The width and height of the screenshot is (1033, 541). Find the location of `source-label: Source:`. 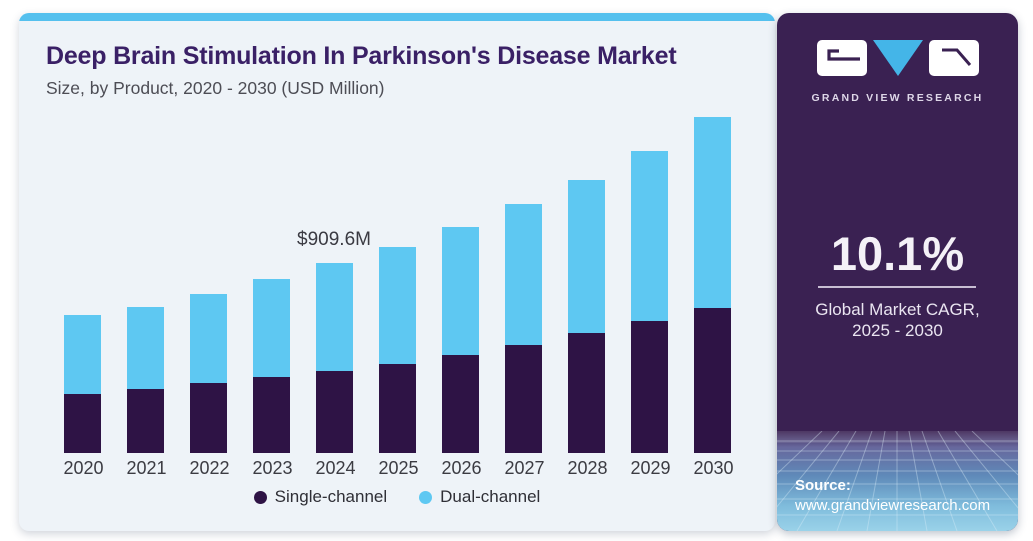

source-label: Source: is located at coordinates (823, 485).